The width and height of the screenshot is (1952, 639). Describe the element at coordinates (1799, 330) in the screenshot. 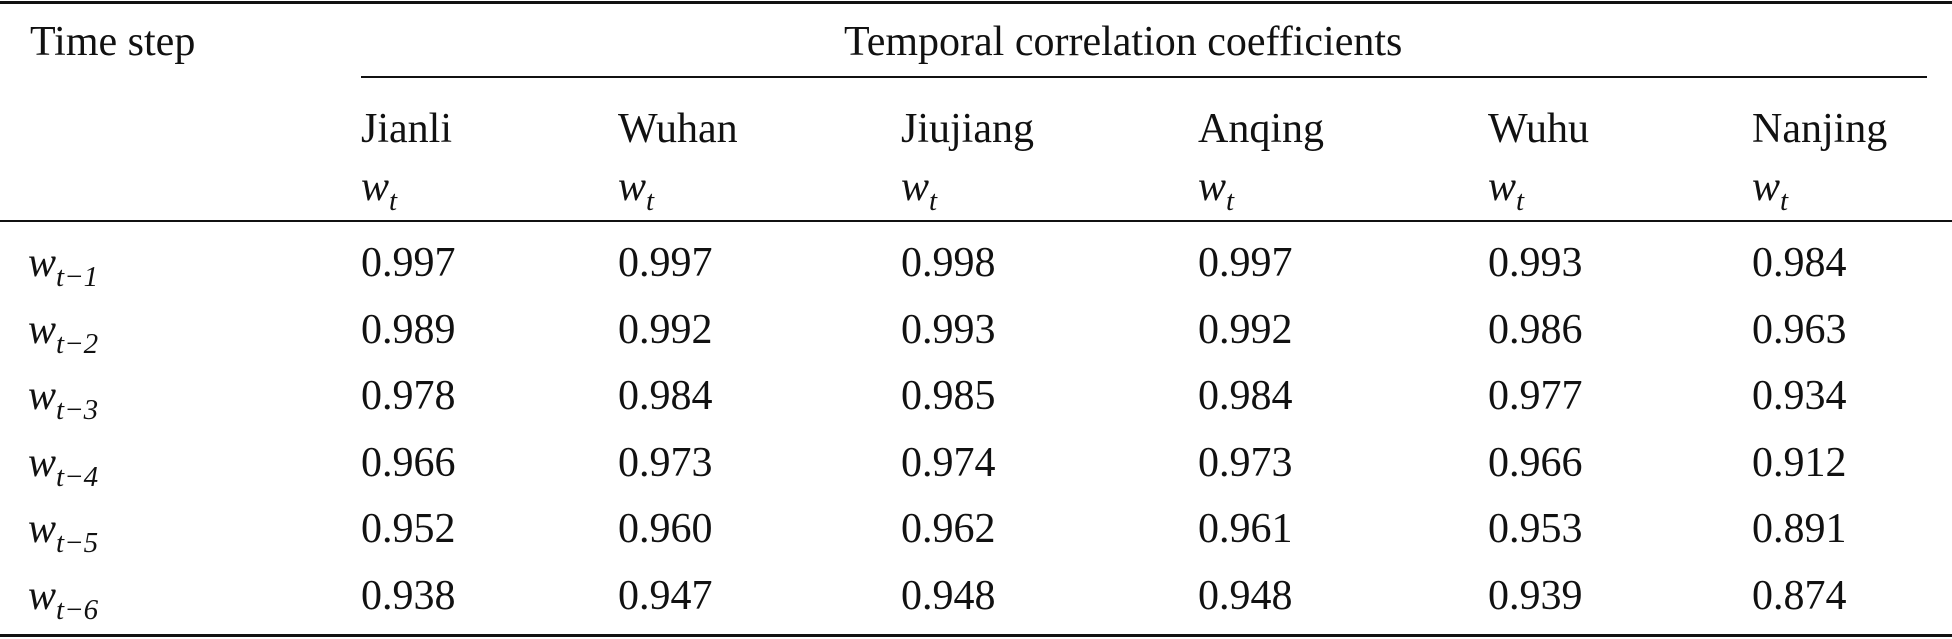

I see `table-cell: 0.963` at that location.